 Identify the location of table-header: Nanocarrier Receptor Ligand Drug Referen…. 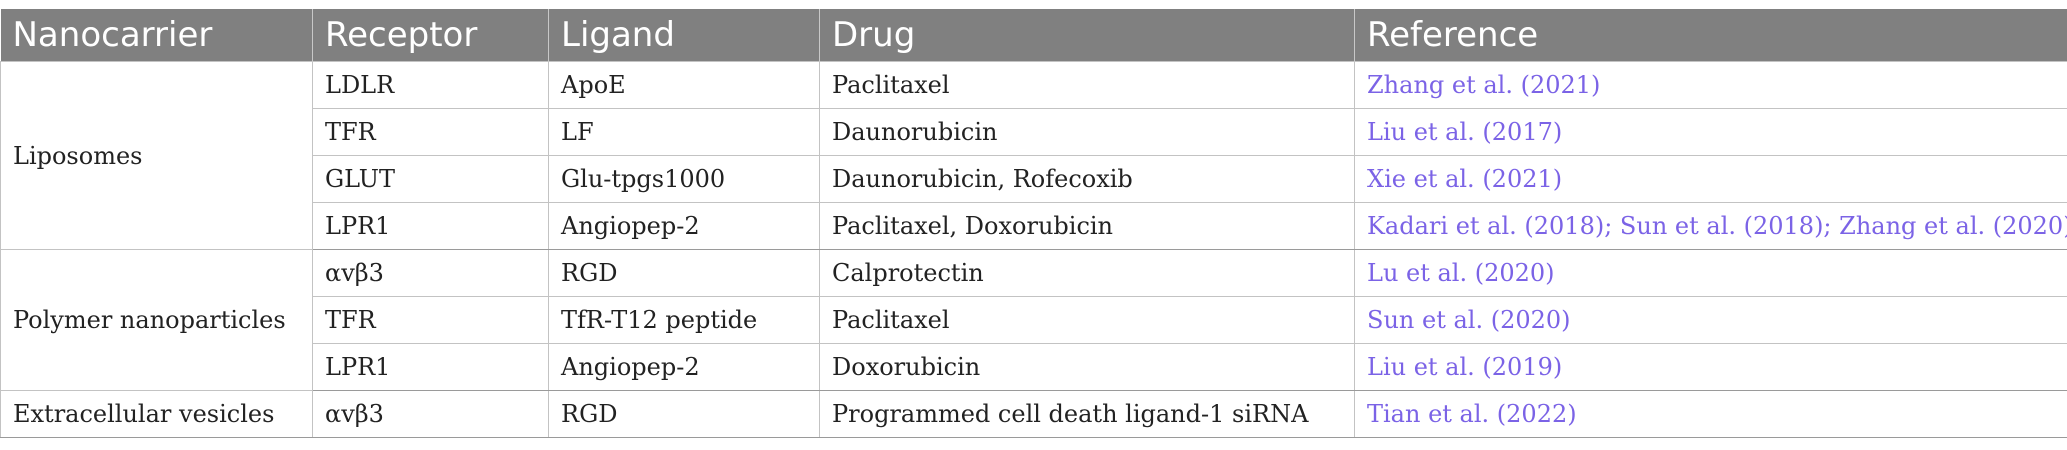
(1033, 35).